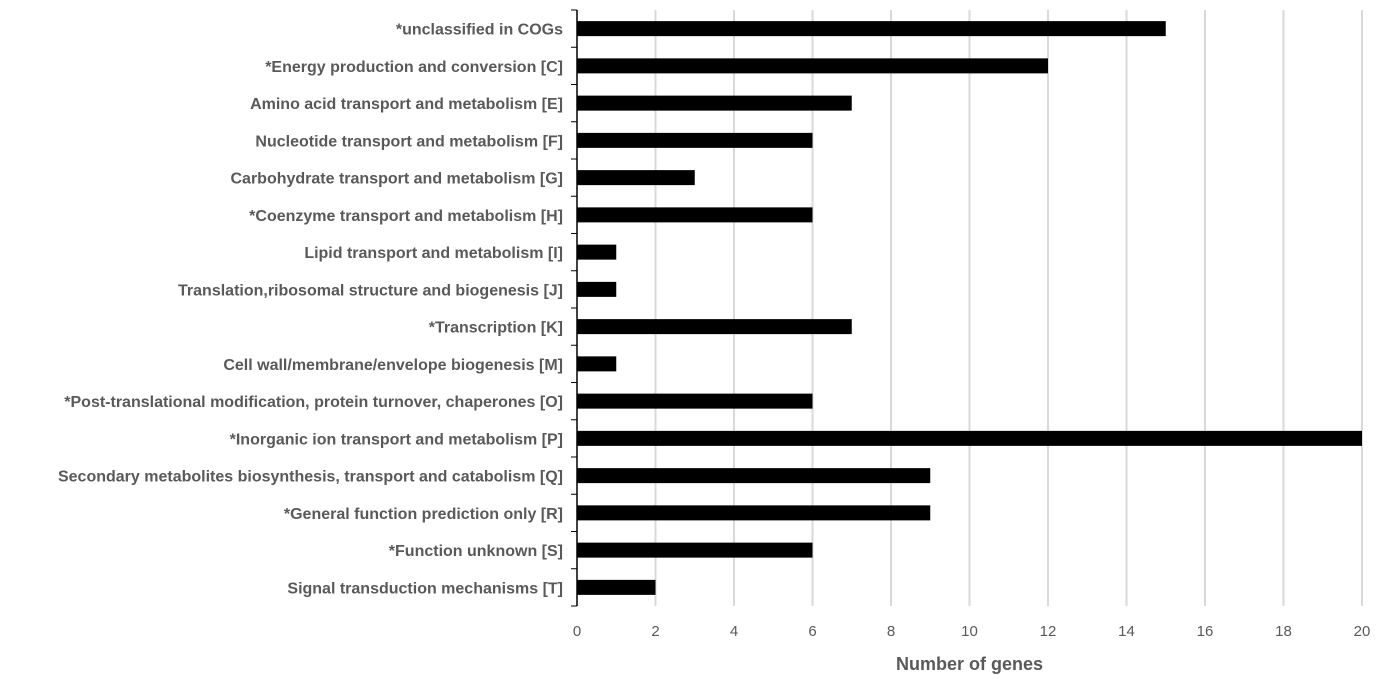 This screenshot has height=679, width=1385. Describe the element at coordinates (577, 631) in the screenshot. I see `x-tick-label: 0` at that location.